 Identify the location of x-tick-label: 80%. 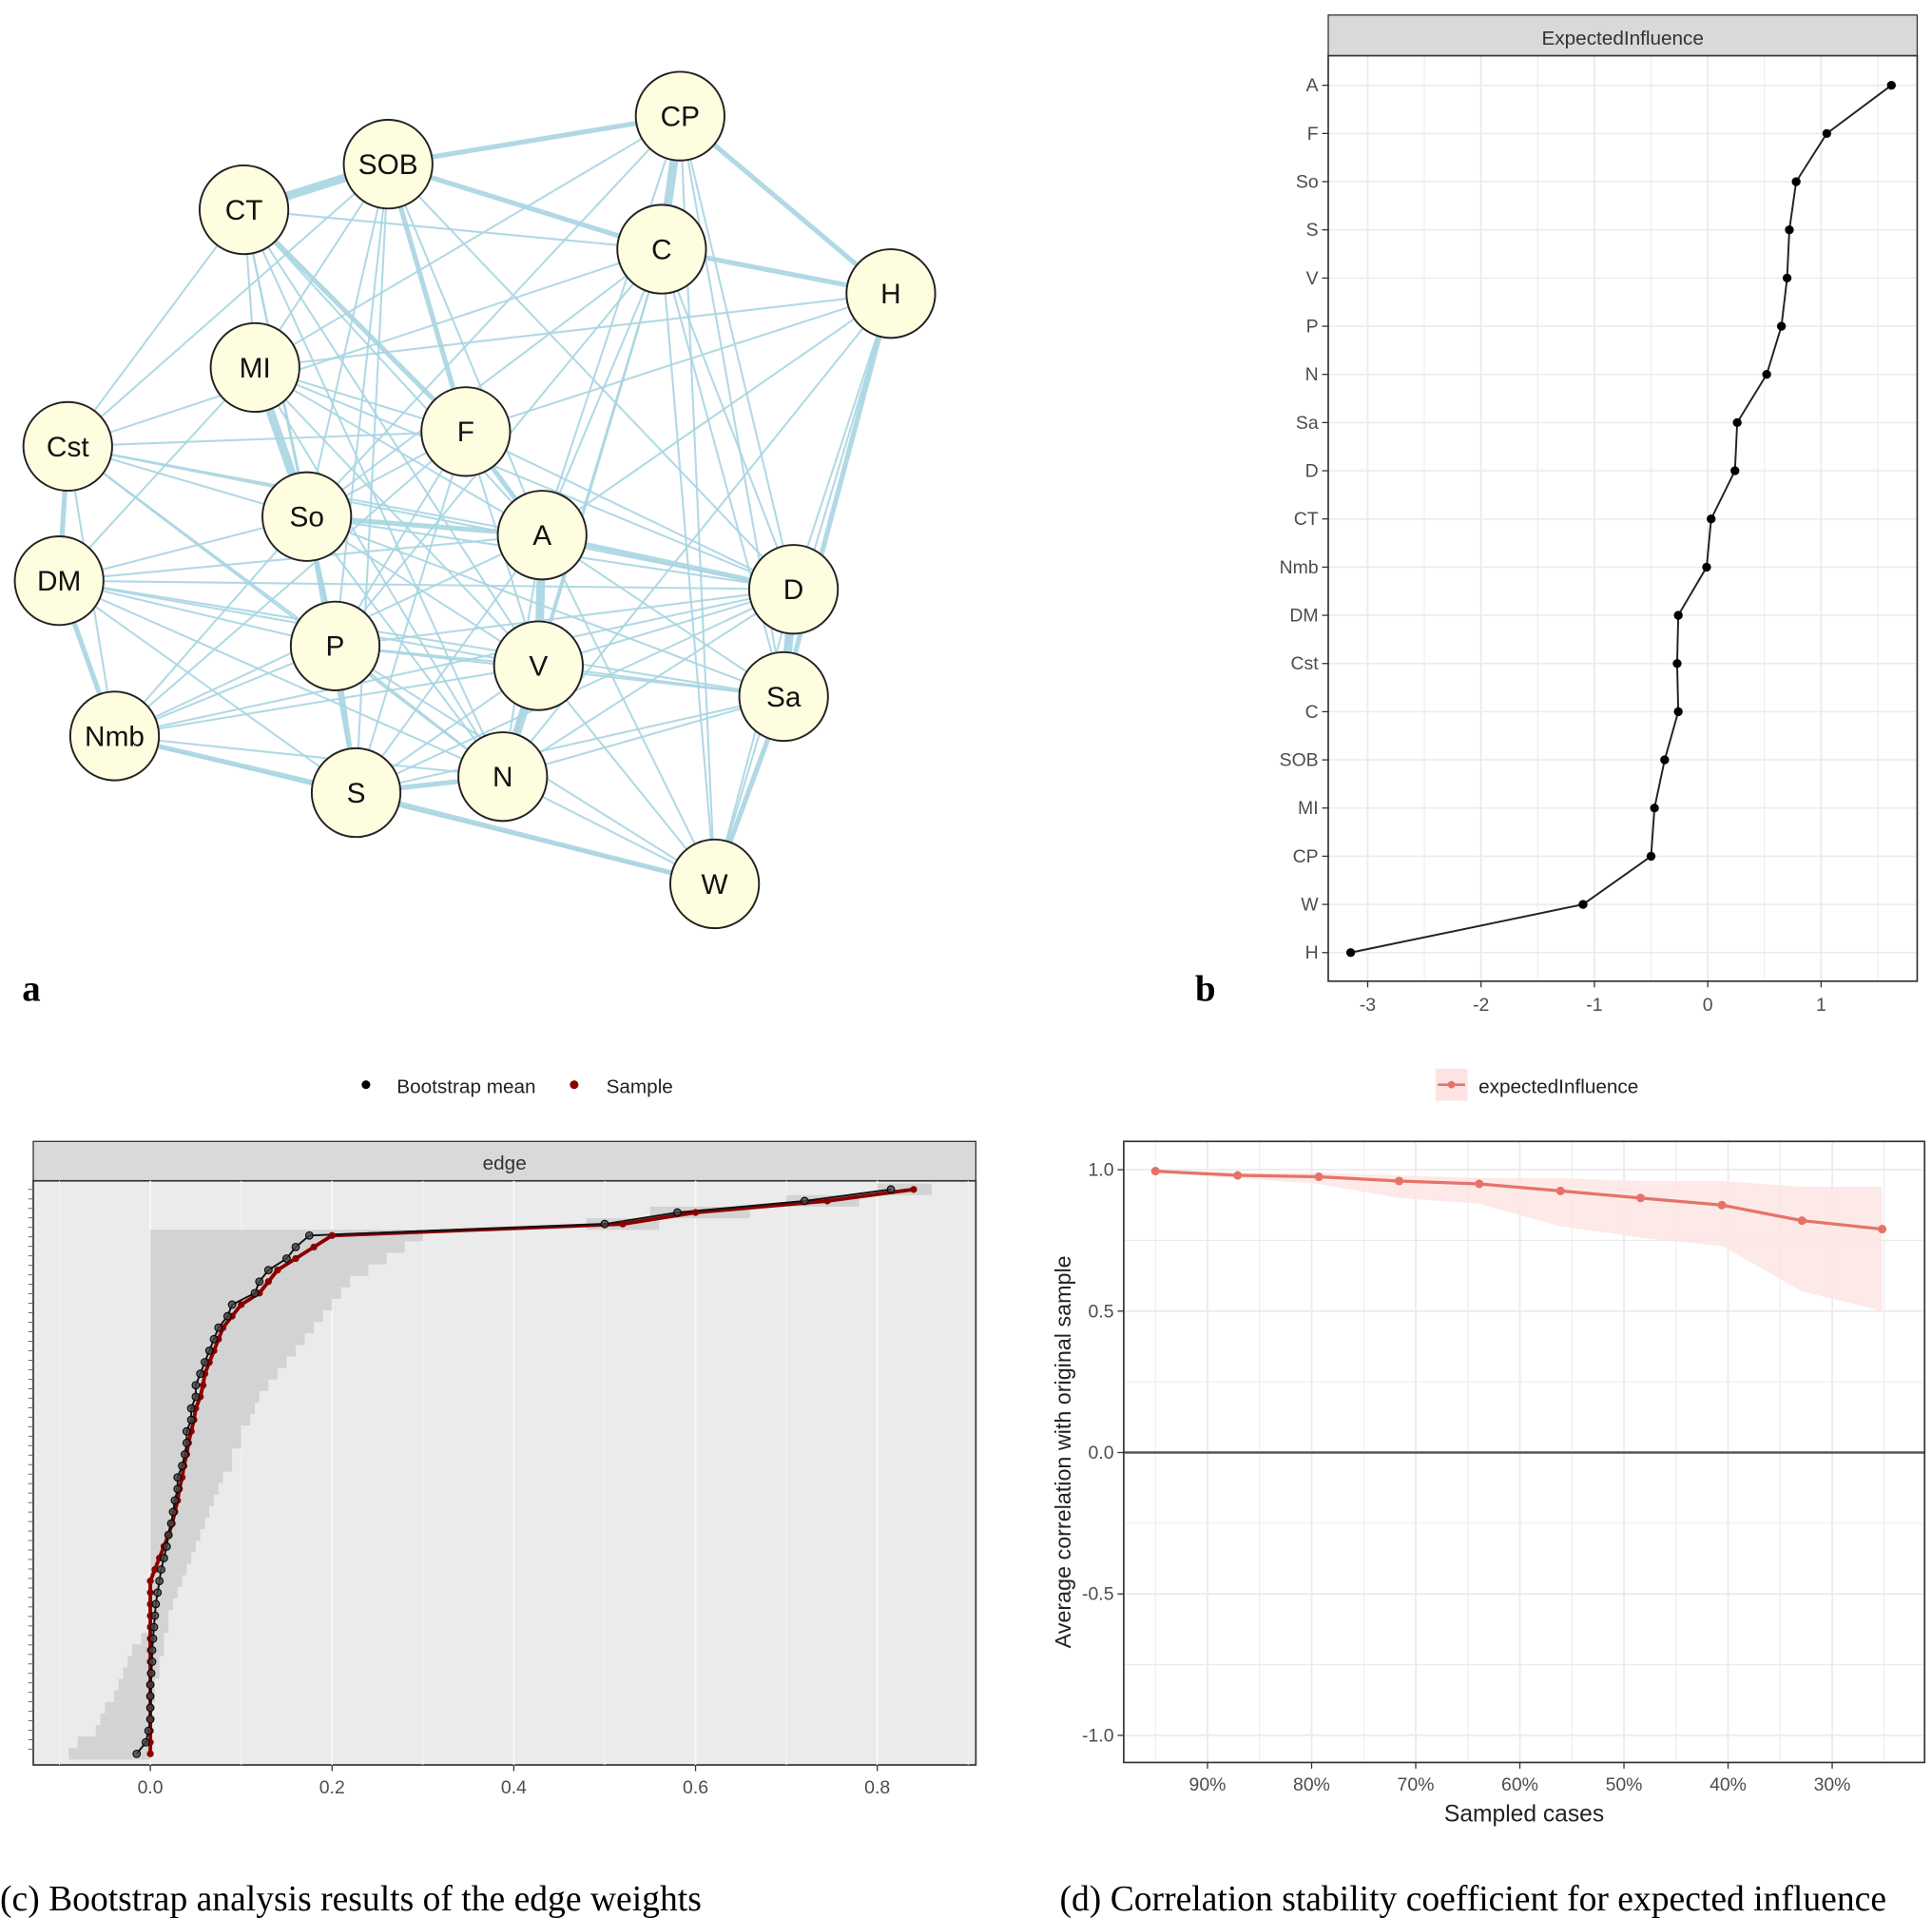
(1311, 1785).